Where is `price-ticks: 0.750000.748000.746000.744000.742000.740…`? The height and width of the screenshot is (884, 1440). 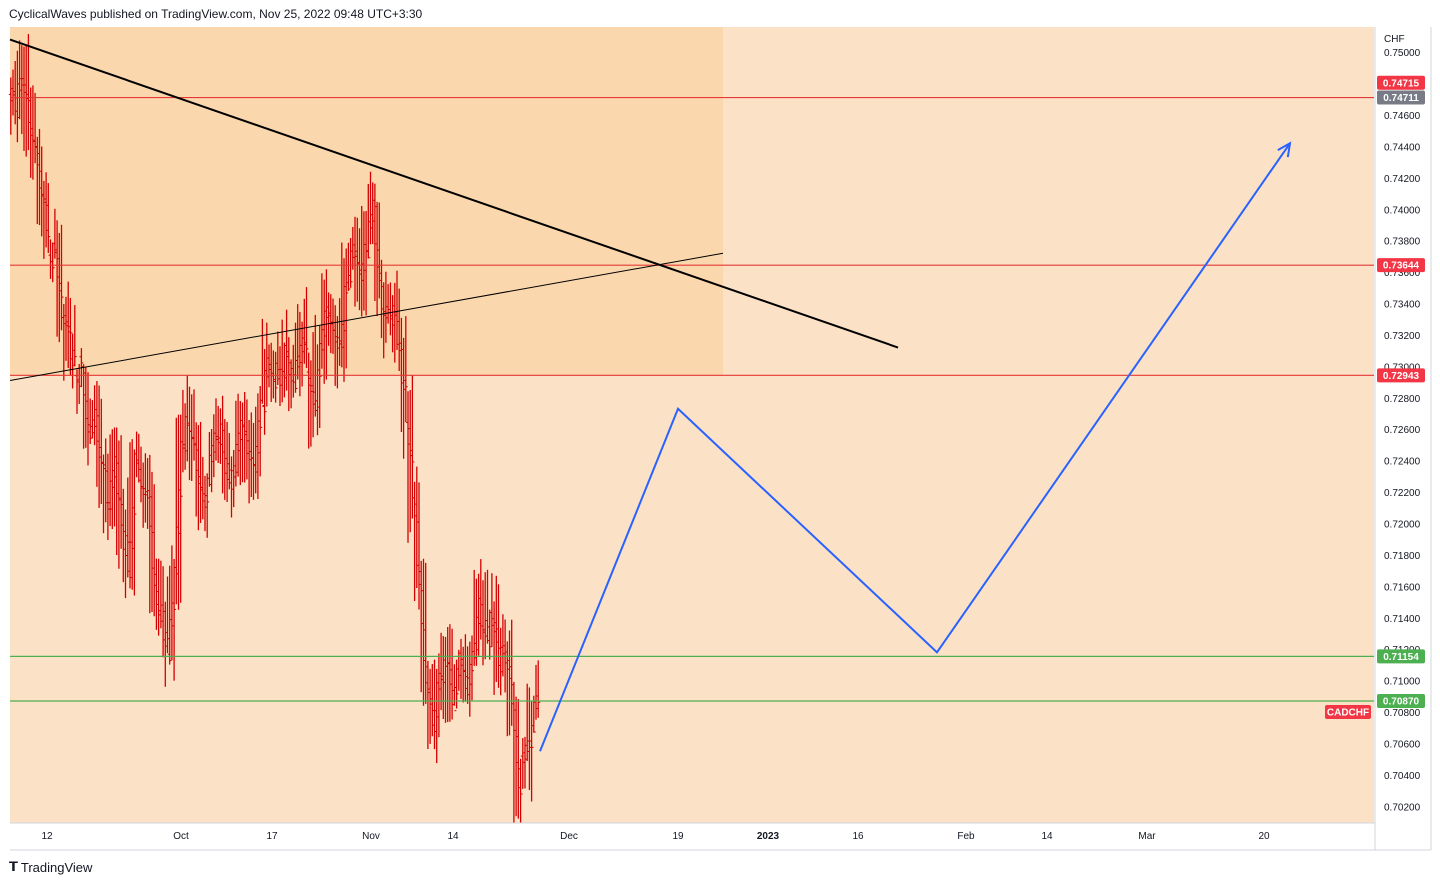
price-ticks: 0.750000.748000.746000.744000.742000.740… is located at coordinates (1402, 430).